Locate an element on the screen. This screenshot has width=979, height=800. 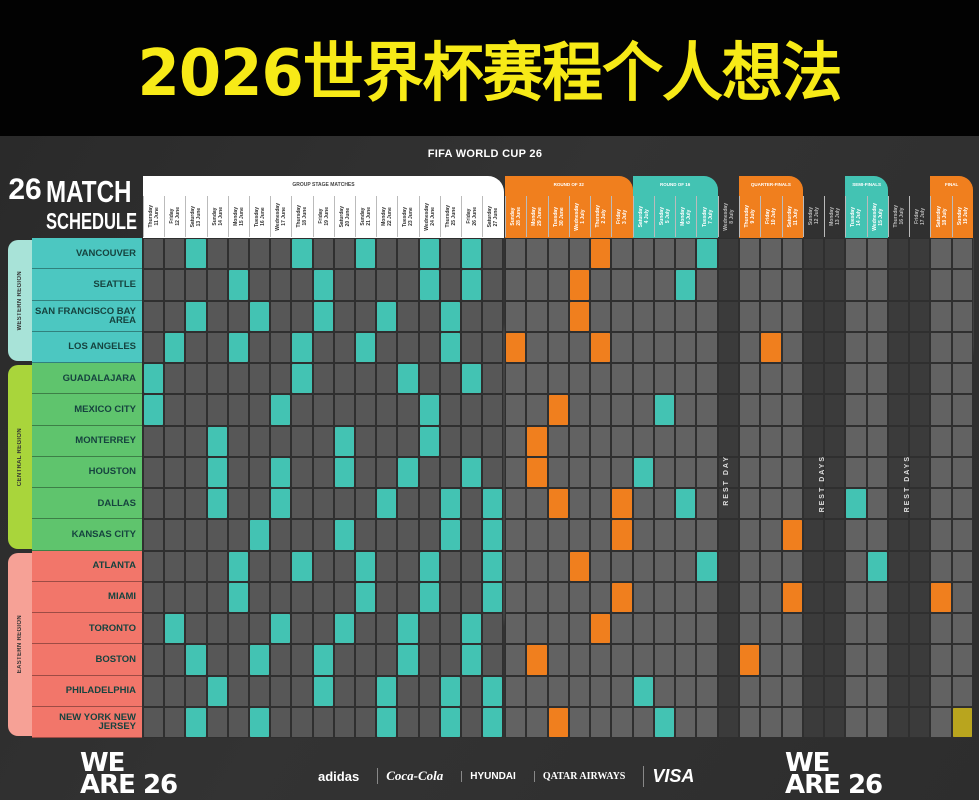
day-date: 28 June is located at coordinates (519, 216).